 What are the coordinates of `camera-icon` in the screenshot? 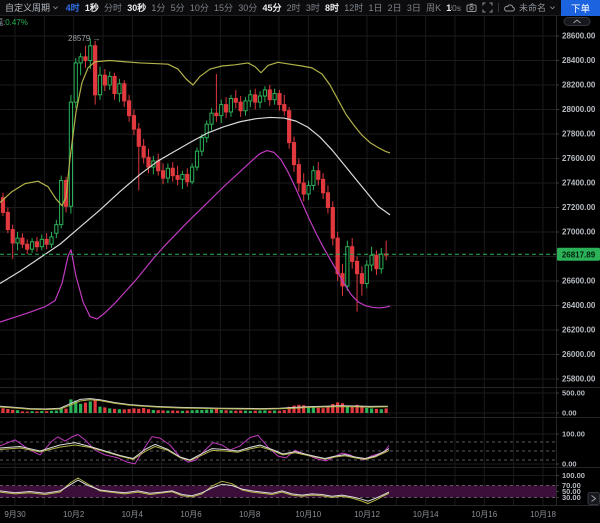 It's located at (471, 7).